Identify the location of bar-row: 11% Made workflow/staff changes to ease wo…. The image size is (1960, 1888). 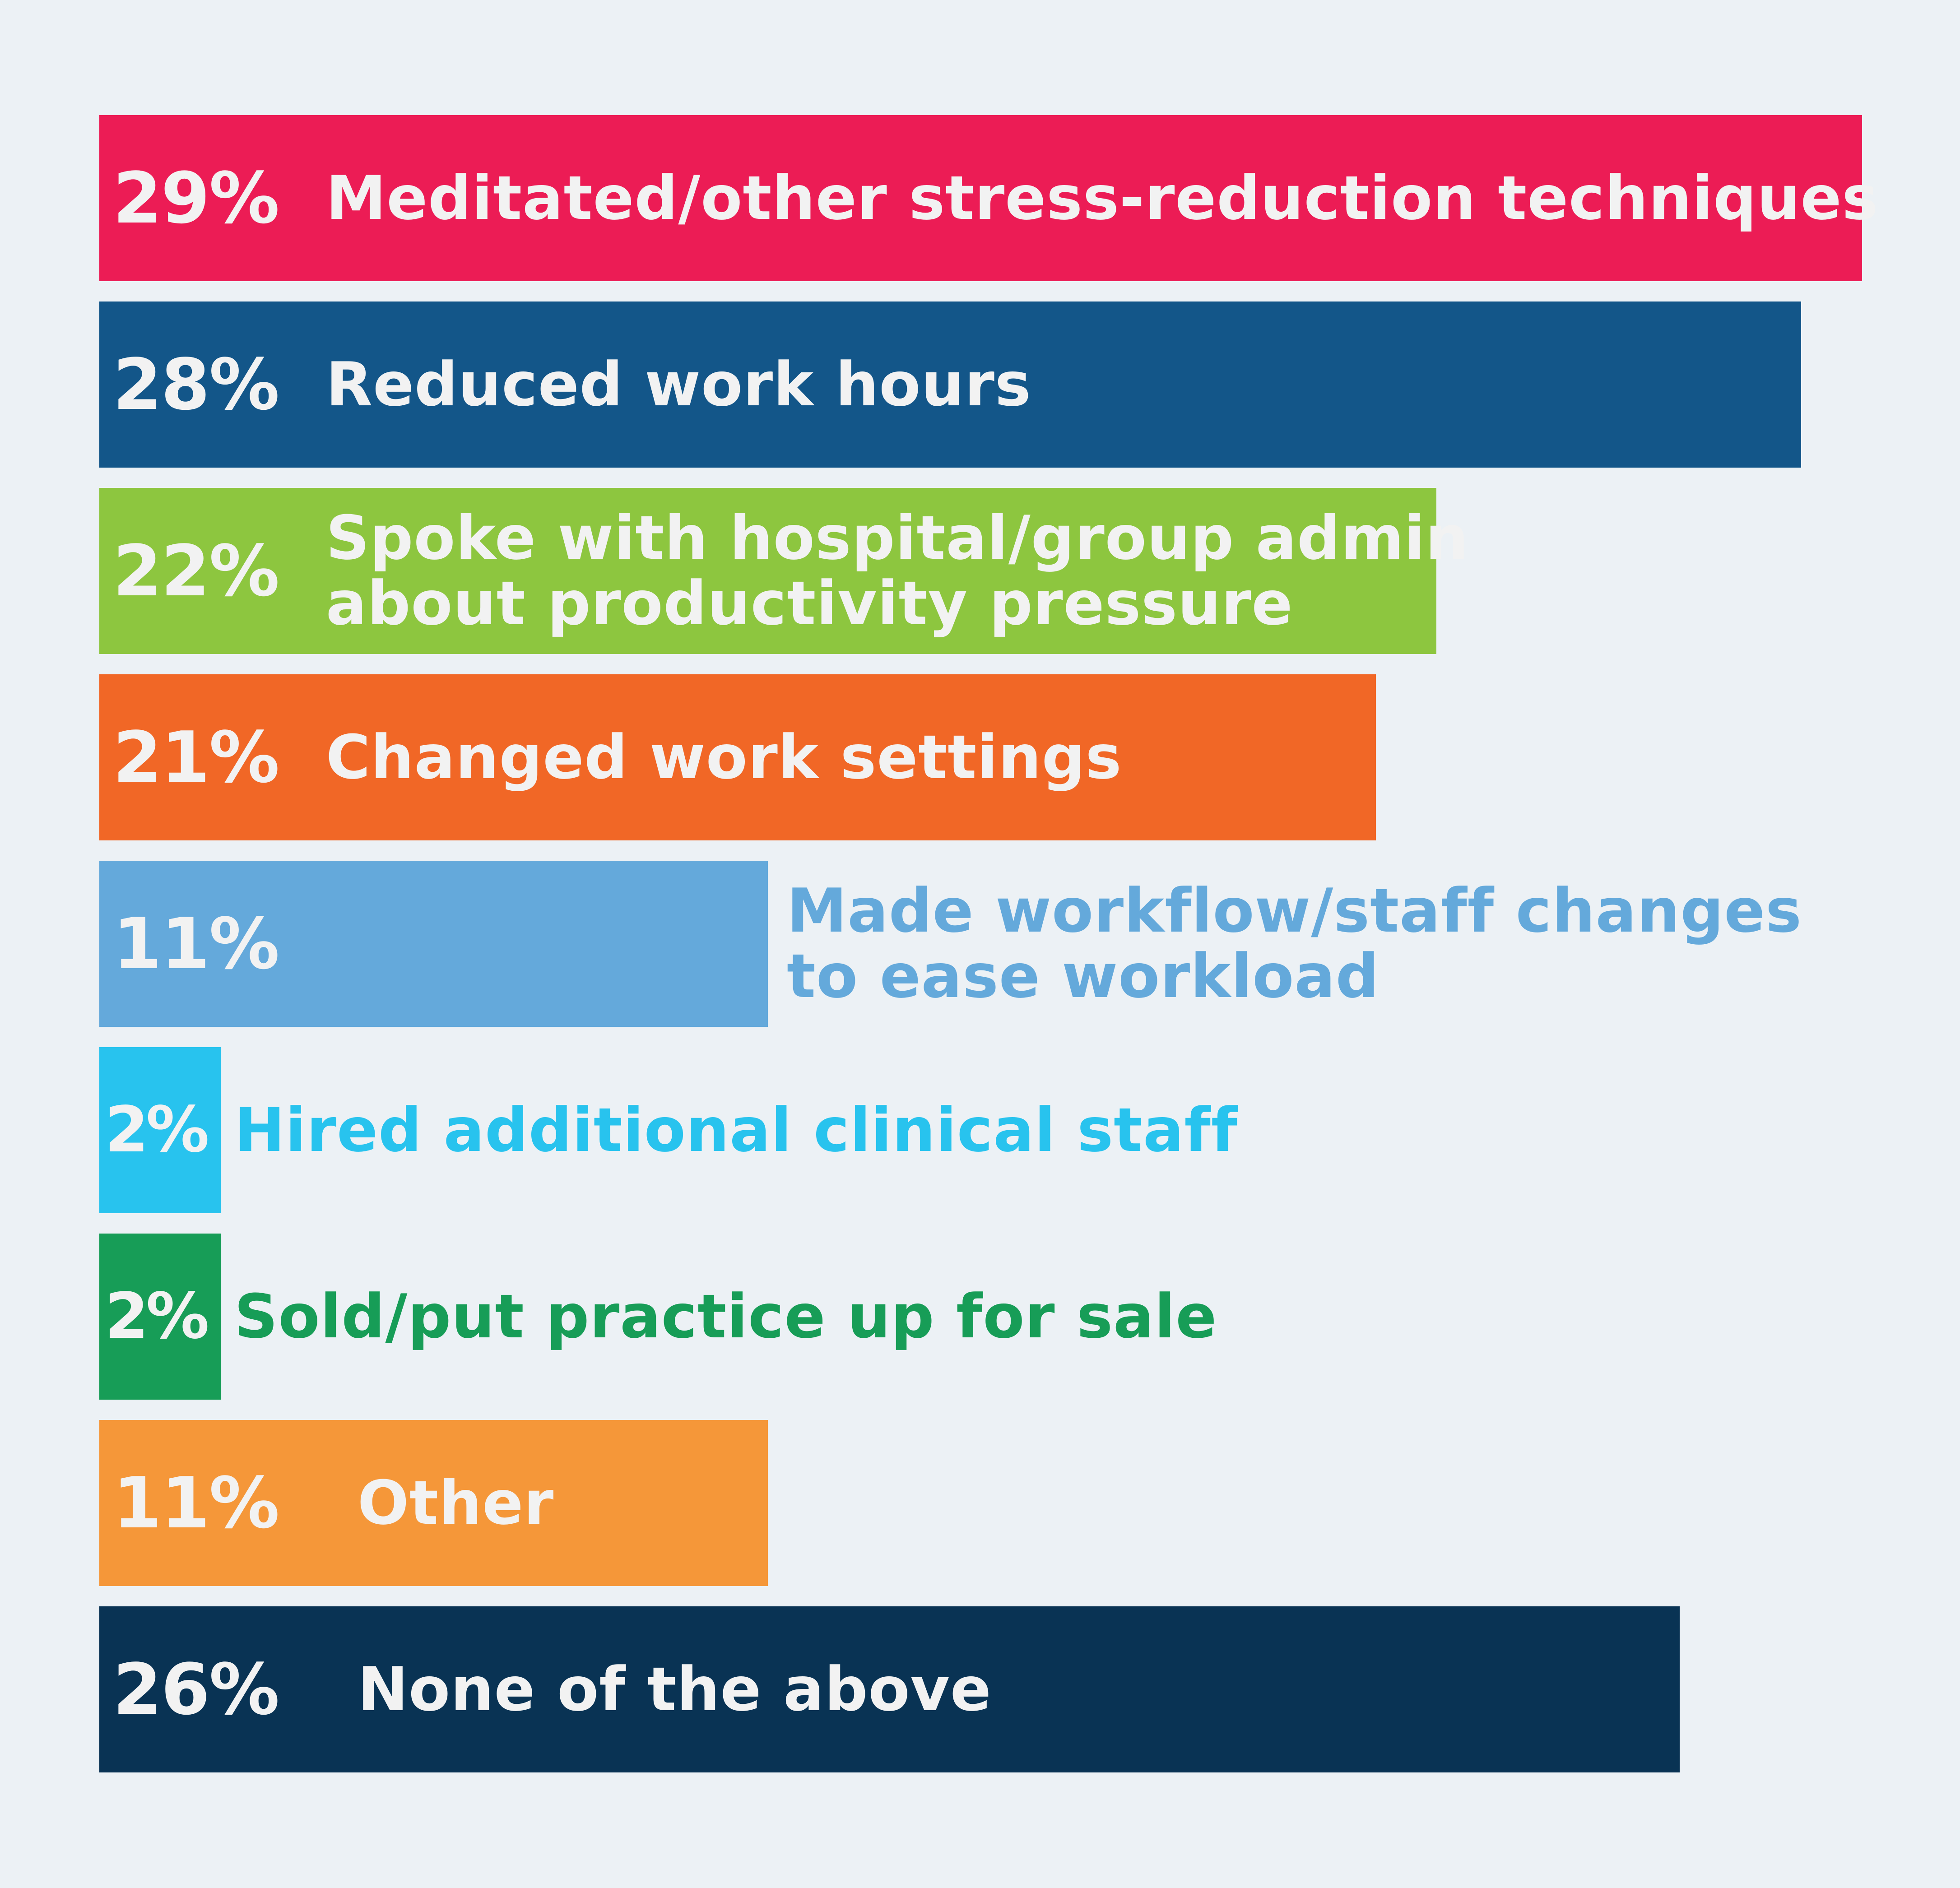
(980, 944).